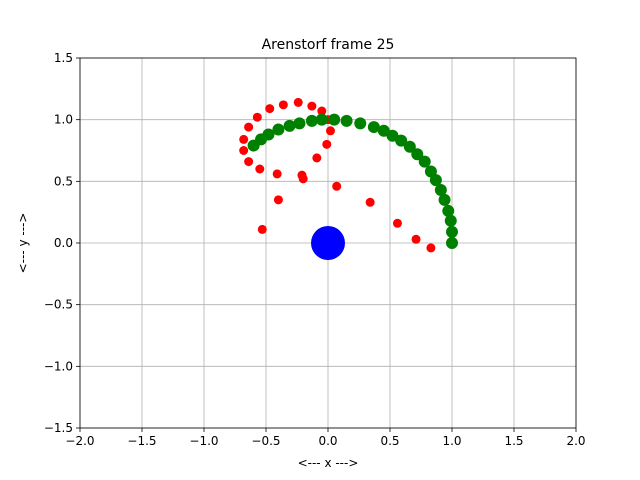 The height and width of the screenshot is (480, 640). What do you see at coordinates (513, 441) in the screenshot?
I see `x-tick-label: 1.5` at bounding box center [513, 441].